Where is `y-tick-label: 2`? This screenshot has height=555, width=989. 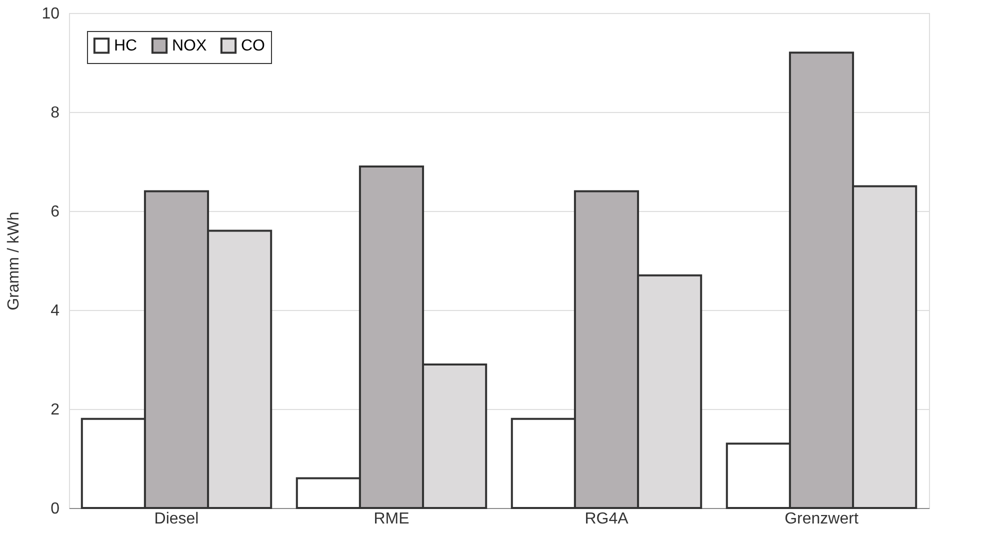 y-tick-label: 2 is located at coordinates (55, 410).